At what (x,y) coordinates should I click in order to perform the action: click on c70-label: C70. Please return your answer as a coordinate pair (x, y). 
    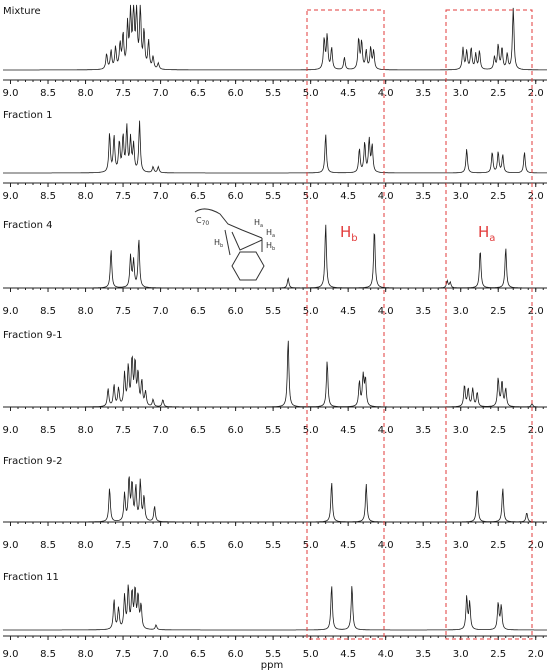
    Looking at the image, I should click on (202, 221).